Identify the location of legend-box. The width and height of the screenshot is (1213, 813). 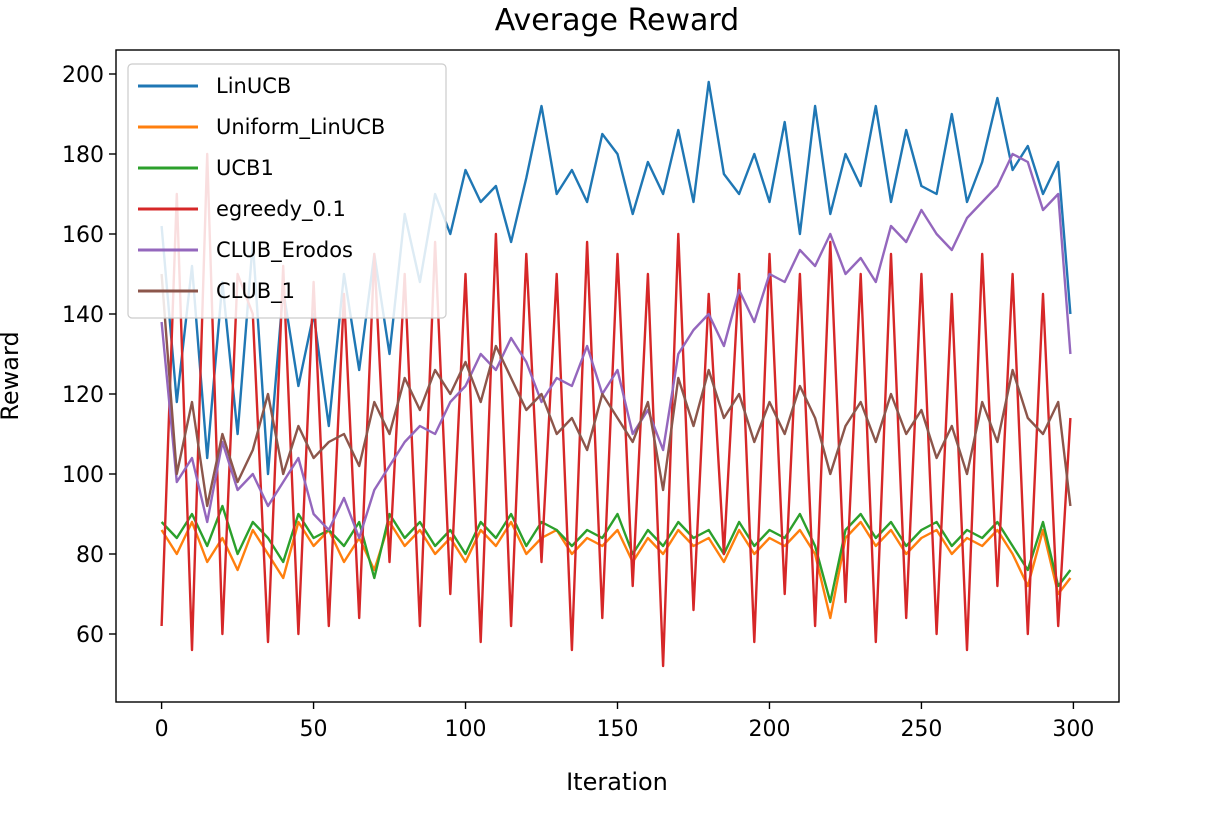
(287, 191).